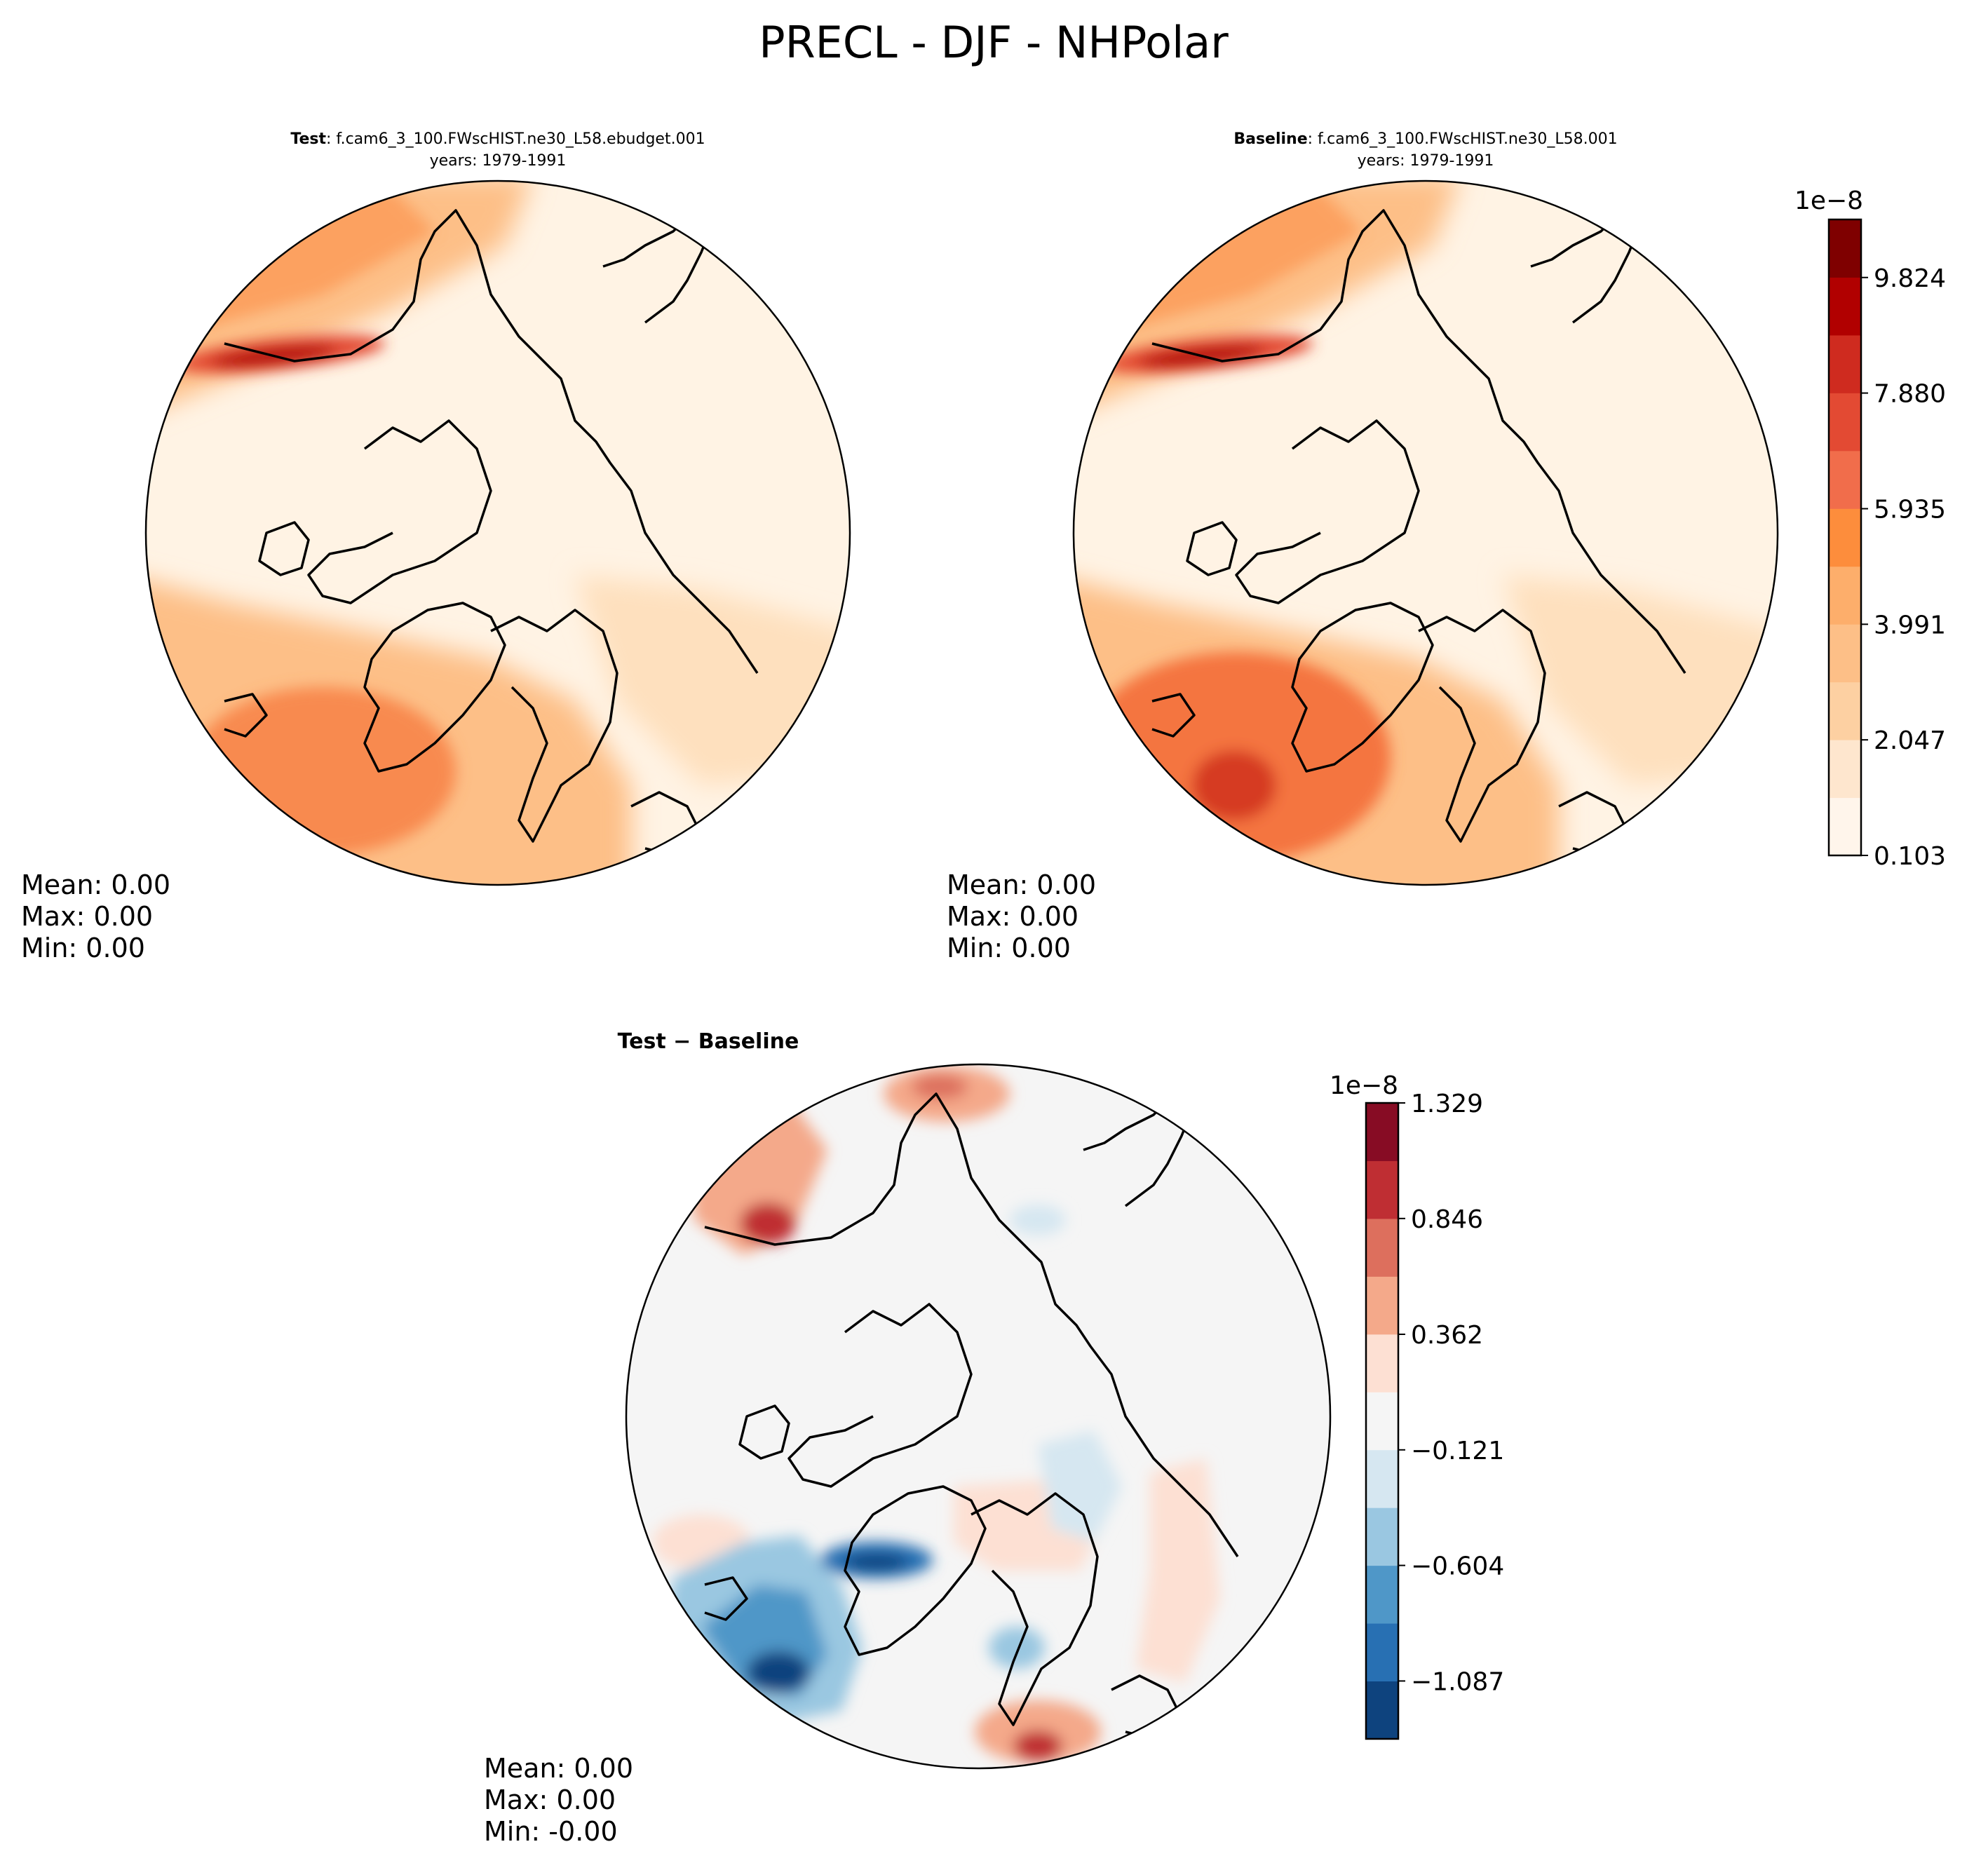  Describe the element at coordinates (708, 1041) in the screenshot. I see `diff-title: Test − Baseline` at that location.